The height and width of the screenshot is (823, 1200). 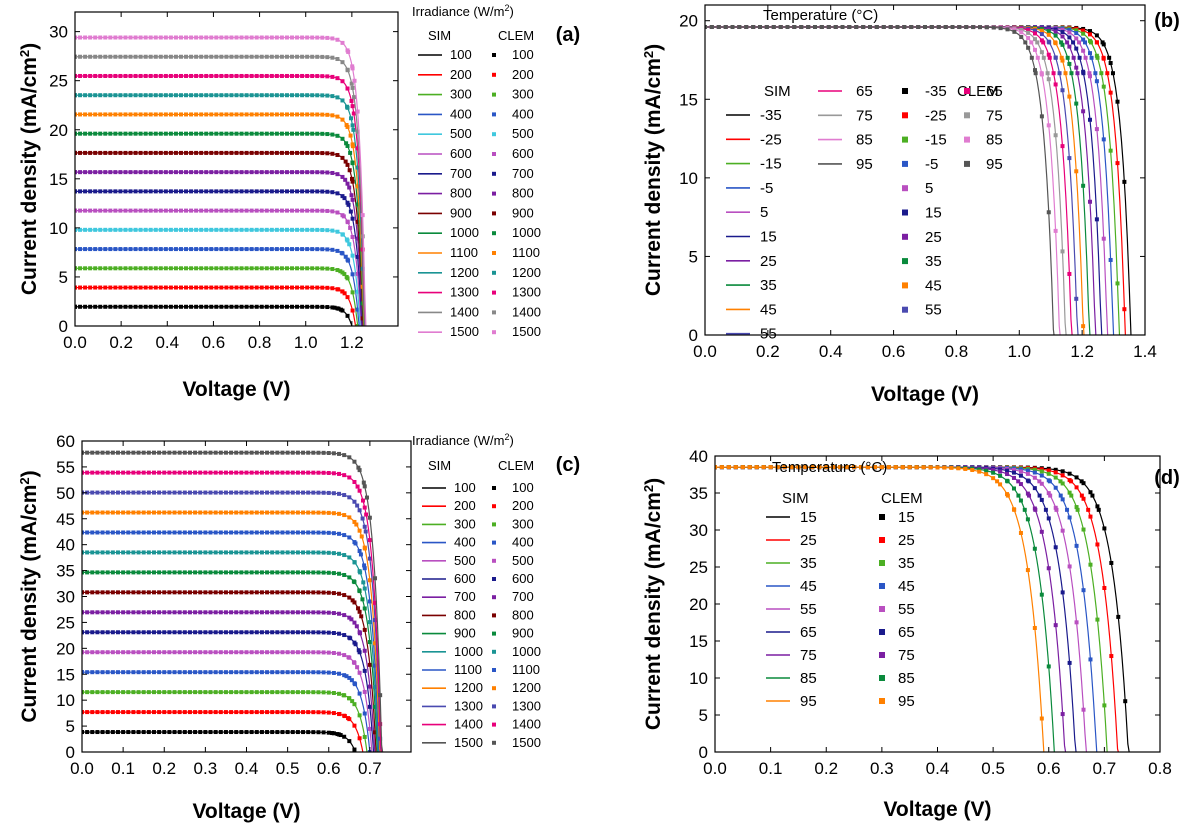 What do you see at coordinates (465, 523) in the screenshot?
I see `legend-sim-label: 300` at bounding box center [465, 523].